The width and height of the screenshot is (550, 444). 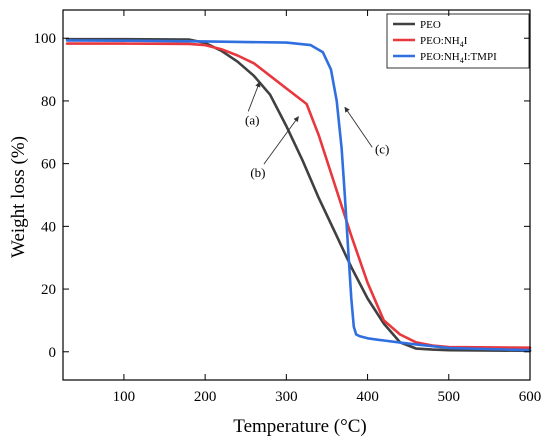 What do you see at coordinates (45, 39) in the screenshot?
I see `y-tick-label: 100` at bounding box center [45, 39].